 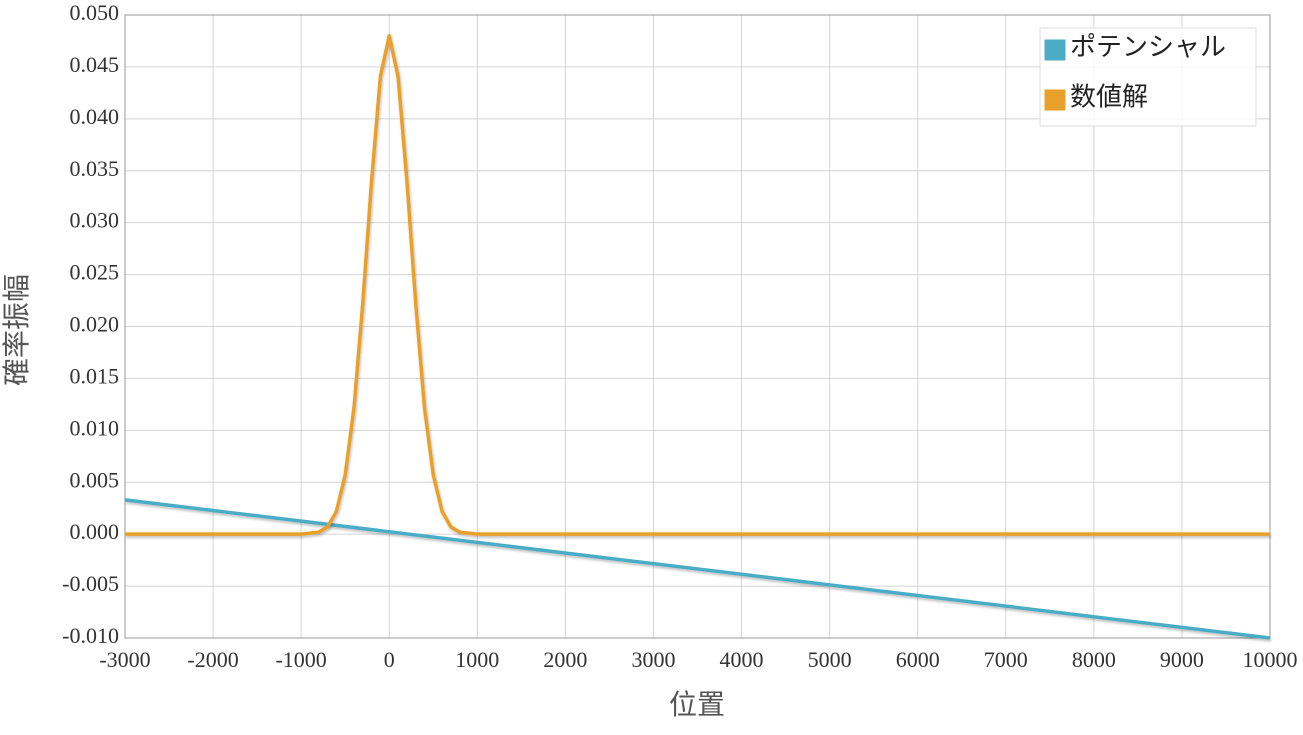 I want to click on y-tick-label: 0.000, so click(x=95, y=531).